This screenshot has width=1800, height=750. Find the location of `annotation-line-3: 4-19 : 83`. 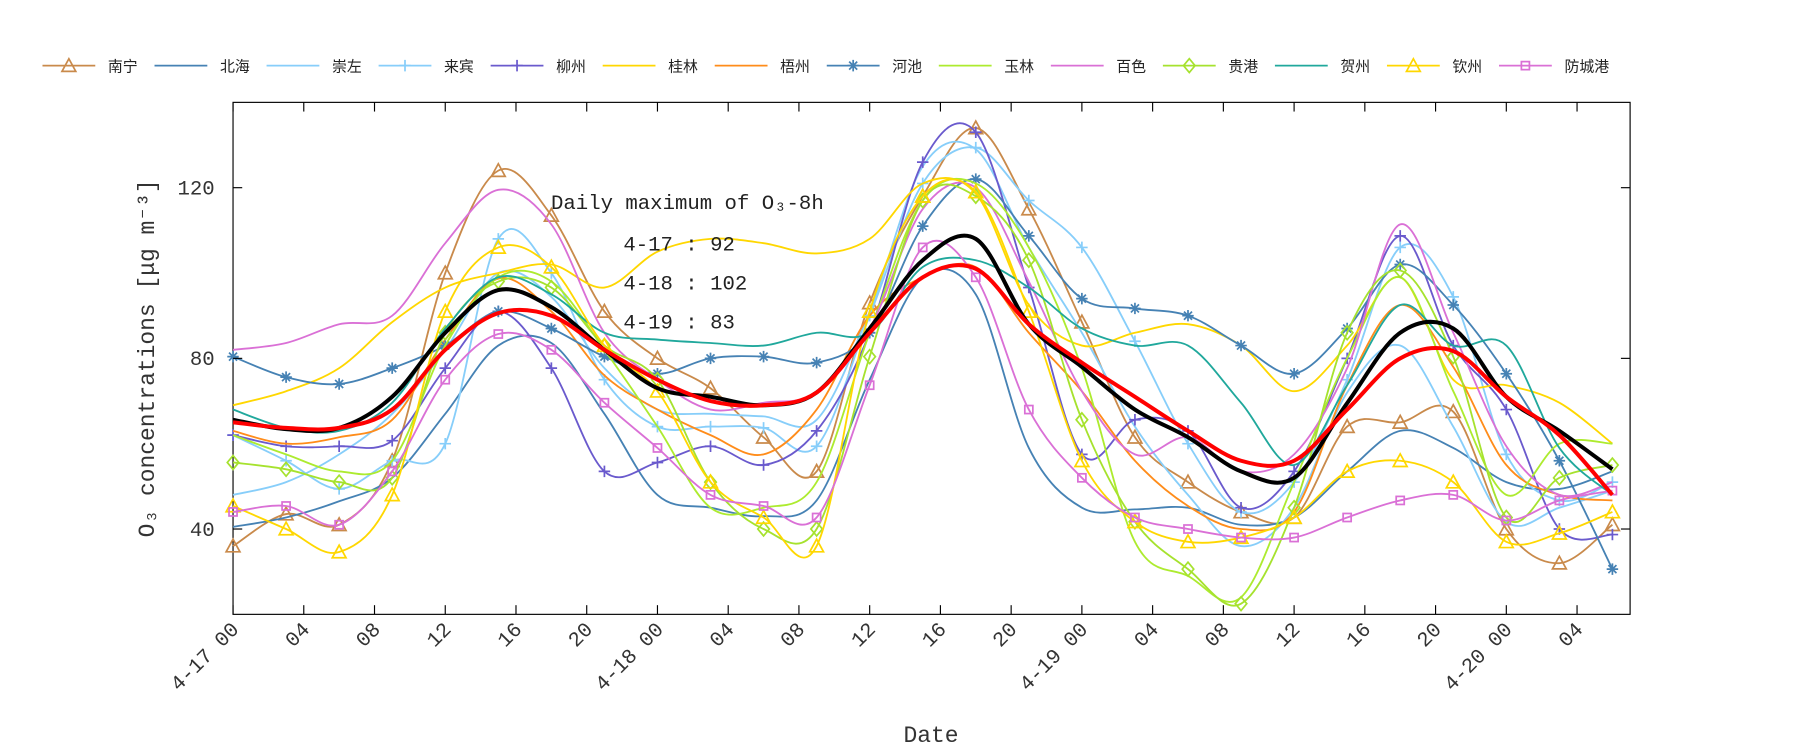

annotation-line-3: 4-19 : 83 is located at coordinates (679, 324).